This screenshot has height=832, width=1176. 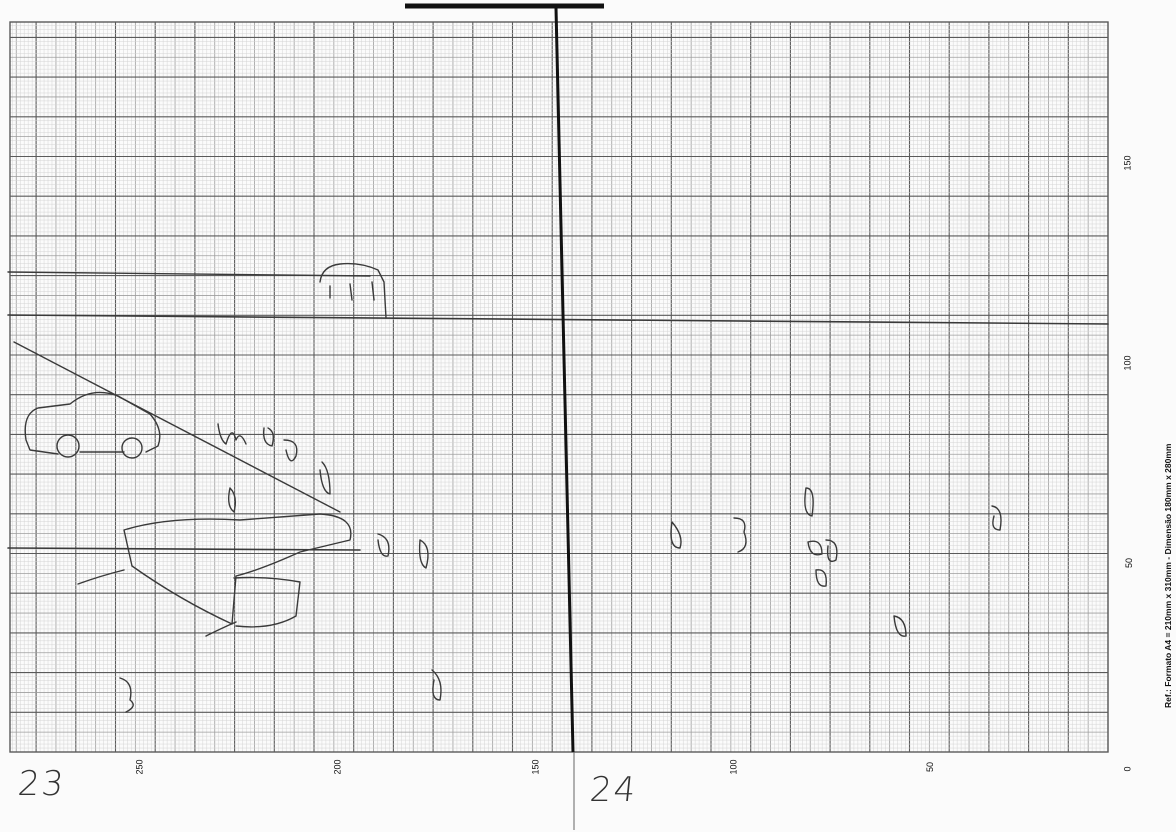 I want to click on ruled-line-long, so click(x=558, y=319).